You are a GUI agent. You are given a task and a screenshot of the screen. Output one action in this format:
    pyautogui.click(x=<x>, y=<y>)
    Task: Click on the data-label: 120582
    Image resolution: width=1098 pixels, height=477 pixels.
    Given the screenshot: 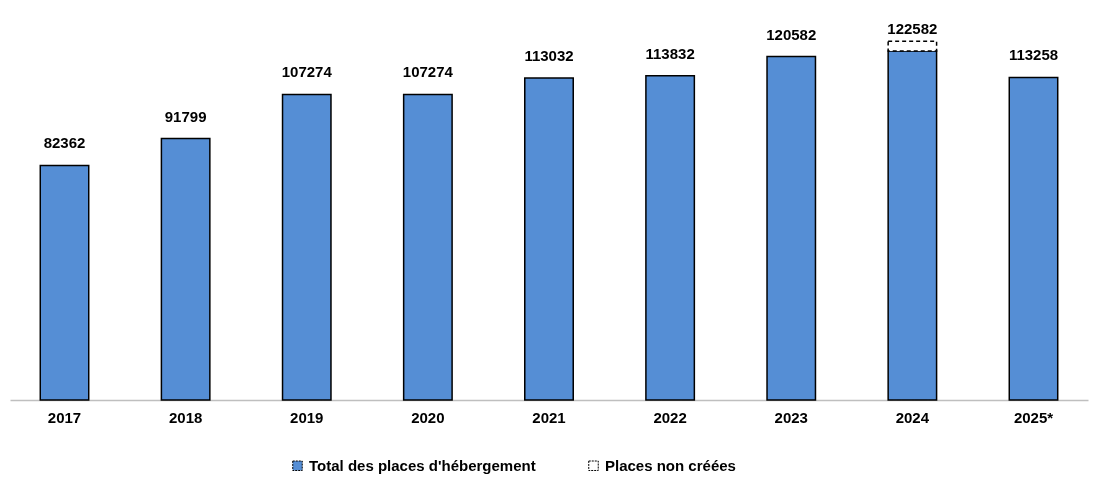 What is the action you would take?
    pyautogui.click(x=791, y=34)
    